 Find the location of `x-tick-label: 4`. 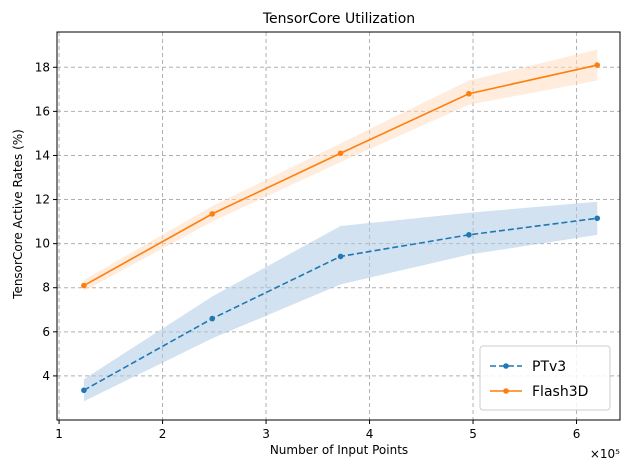

x-tick-label: 4 is located at coordinates (370, 434).